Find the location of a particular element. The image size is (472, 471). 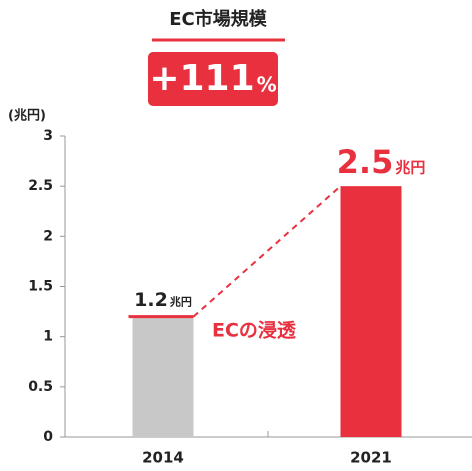

badge is located at coordinates (213, 79).